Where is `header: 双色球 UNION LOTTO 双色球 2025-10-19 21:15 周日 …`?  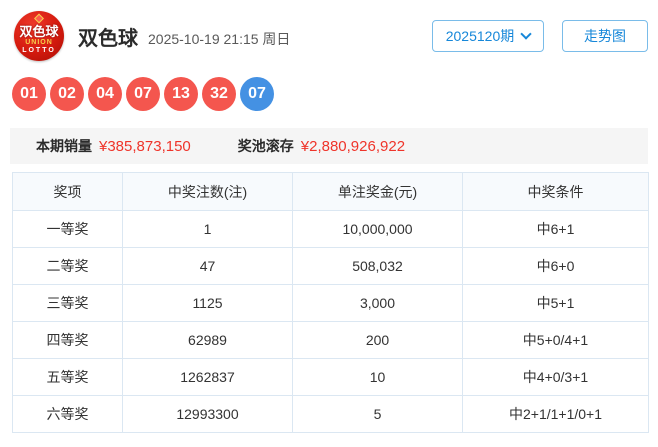
header: 双色球 UNION LOTTO 双色球 2025-10-19 21:15 周日 … is located at coordinates (329, 31).